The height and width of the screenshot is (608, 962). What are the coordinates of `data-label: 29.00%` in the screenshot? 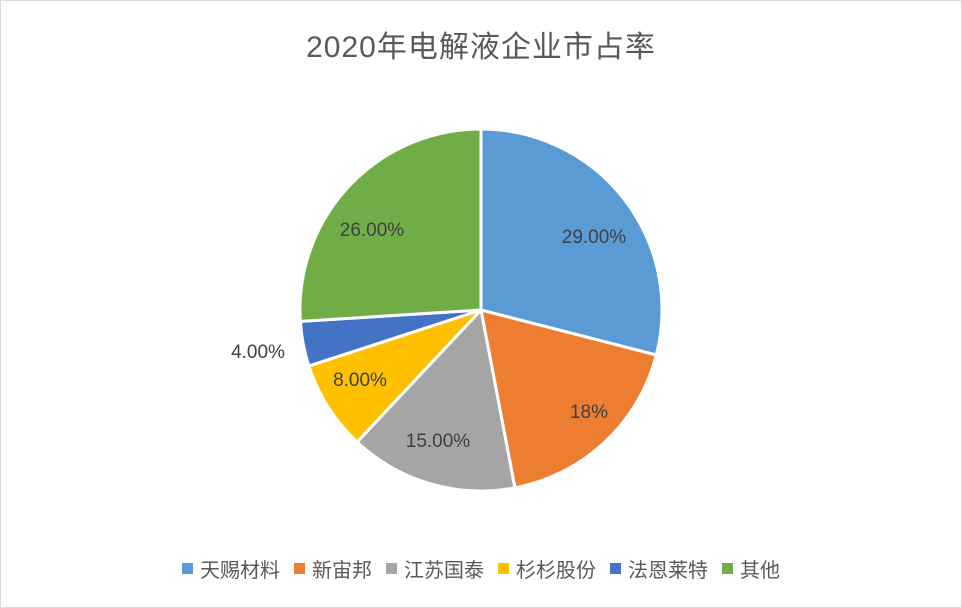 It's located at (594, 237).